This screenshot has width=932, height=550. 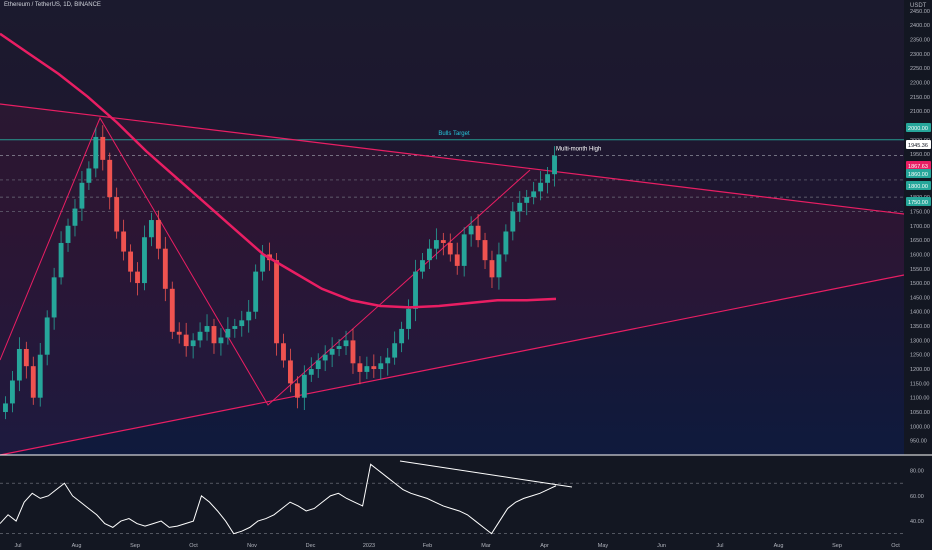 I want to click on price-label-text: 1750.00, so click(x=918, y=203).